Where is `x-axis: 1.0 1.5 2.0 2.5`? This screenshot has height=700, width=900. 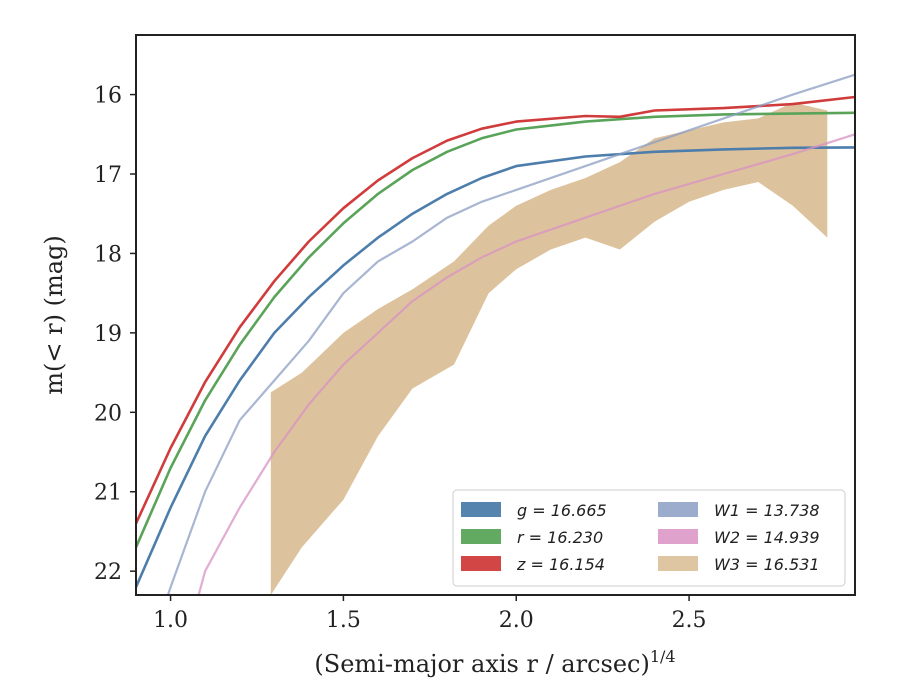 x-axis: 1.0 1.5 2.0 2.5 is located at coordinates (430, 614).